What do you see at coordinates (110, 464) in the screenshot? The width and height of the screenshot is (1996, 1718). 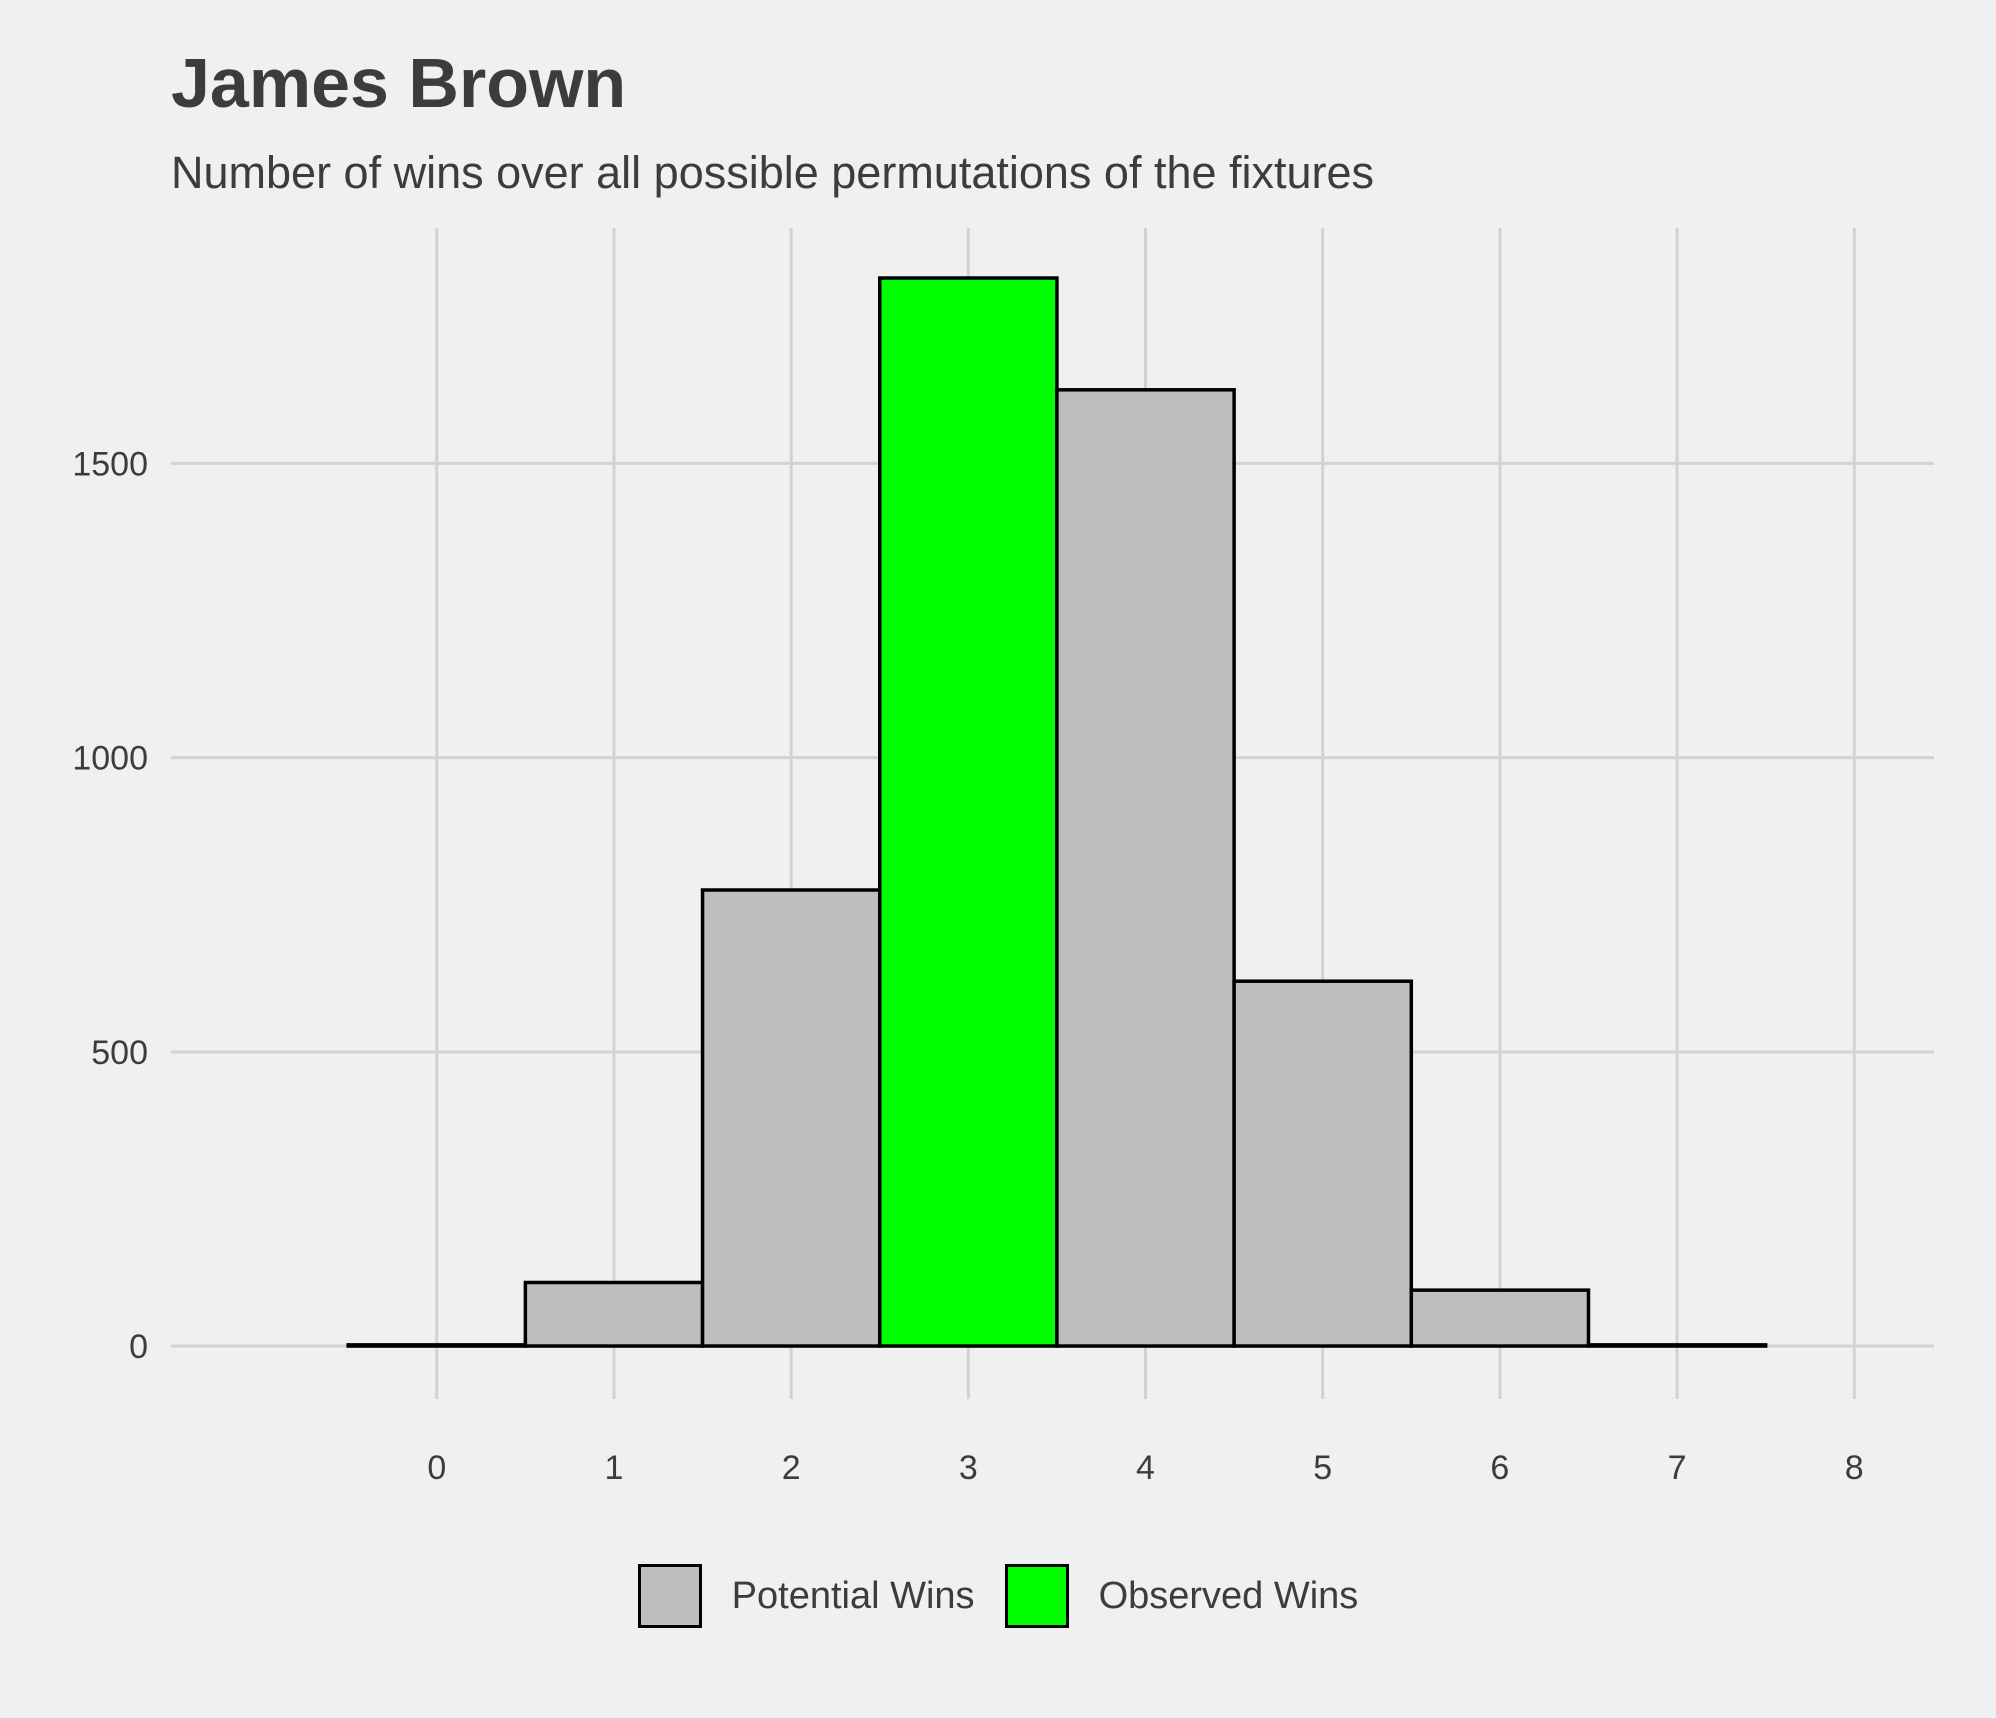 I see `y-tick-label-1500: 1500` at bounding box center [110, 464].